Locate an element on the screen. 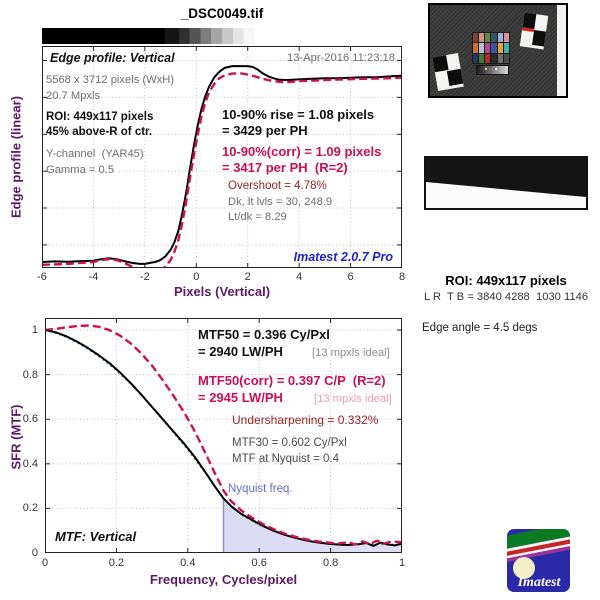  checkerboard-patch-right is located at coordinates (534, 31).